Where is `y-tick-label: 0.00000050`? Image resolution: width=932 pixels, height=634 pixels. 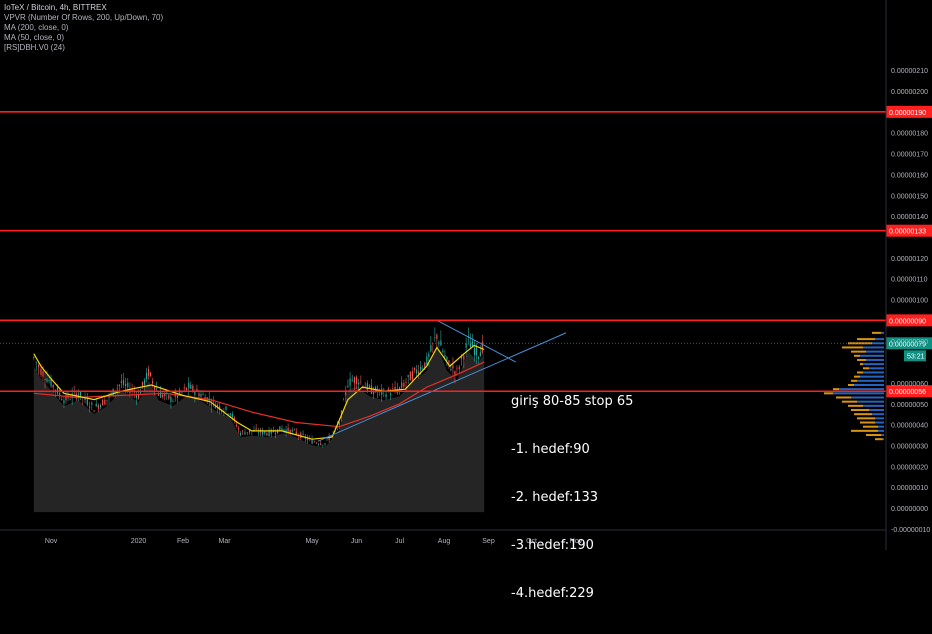 y-tick-label: 0.00000050 is located at coordinates (909, 405).